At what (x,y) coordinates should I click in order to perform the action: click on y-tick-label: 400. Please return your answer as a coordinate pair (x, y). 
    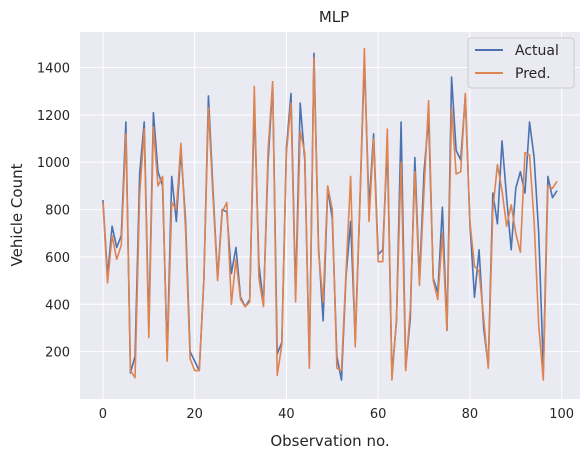
    Looking at the image, I should click on (57, 305).